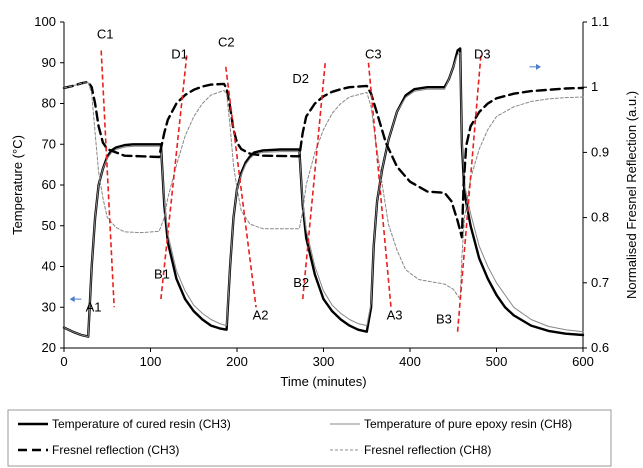 The image size is (643, 468). What do you see at coordinates (49, 103) in the screenshot?
I see `y-tick-label: 80` at bounding box center [49, 103].